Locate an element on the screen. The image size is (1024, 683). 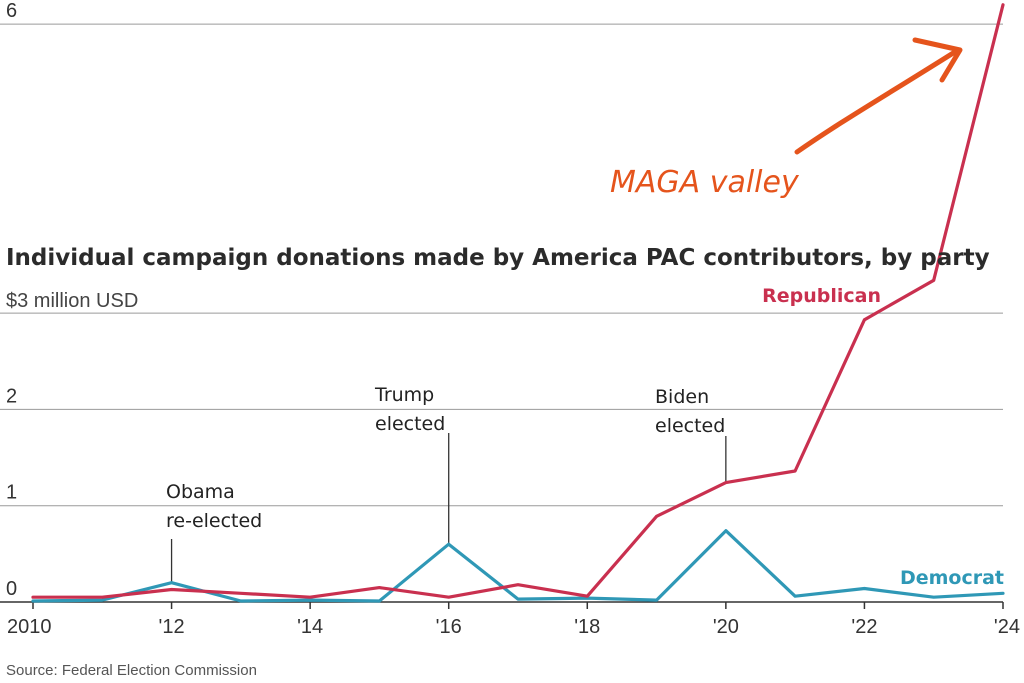
y-tick-label: 2 is located at coordinates (11, 396).